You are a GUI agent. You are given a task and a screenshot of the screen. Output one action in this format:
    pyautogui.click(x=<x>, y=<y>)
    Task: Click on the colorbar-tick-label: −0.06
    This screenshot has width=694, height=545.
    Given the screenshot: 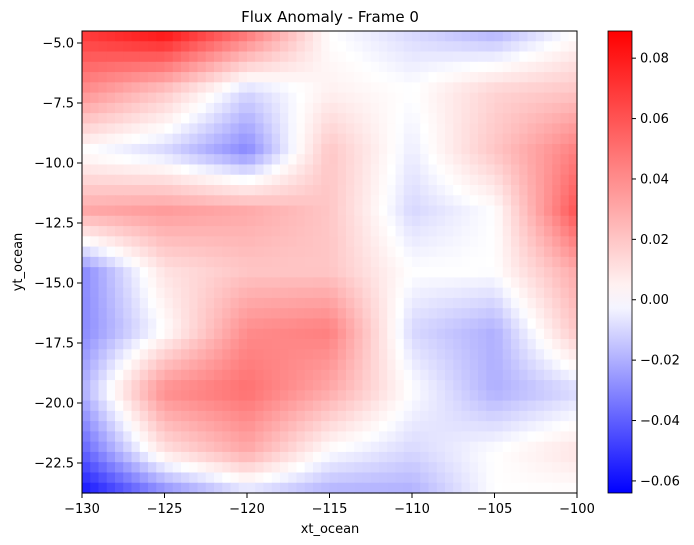 What is the action you would take?
    pyautogui.click(x=660, y=481)
    